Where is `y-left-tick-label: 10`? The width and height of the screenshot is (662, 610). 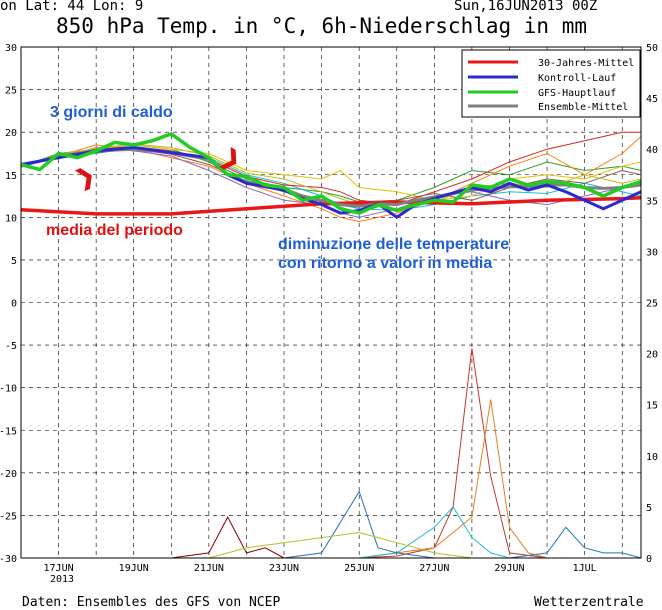
y-left-tick-label: 10 is located at coordinates (11, 218).